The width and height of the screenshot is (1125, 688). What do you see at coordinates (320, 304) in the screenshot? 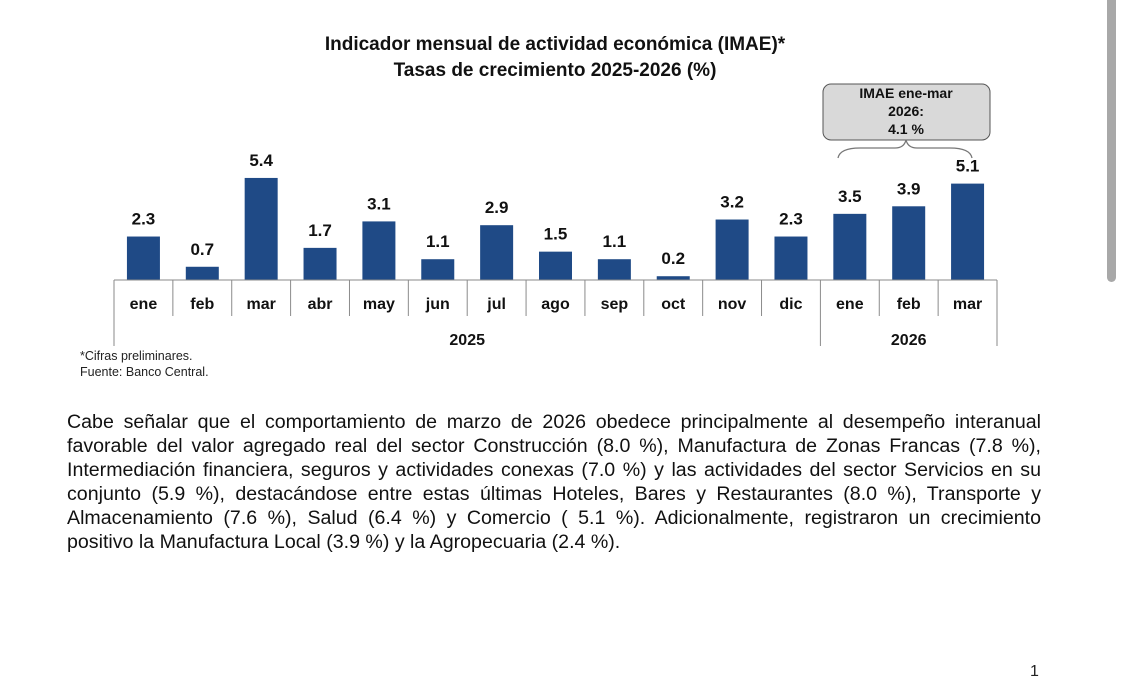
I see `x-tick-label: abr` at bounding box center [320, 304].